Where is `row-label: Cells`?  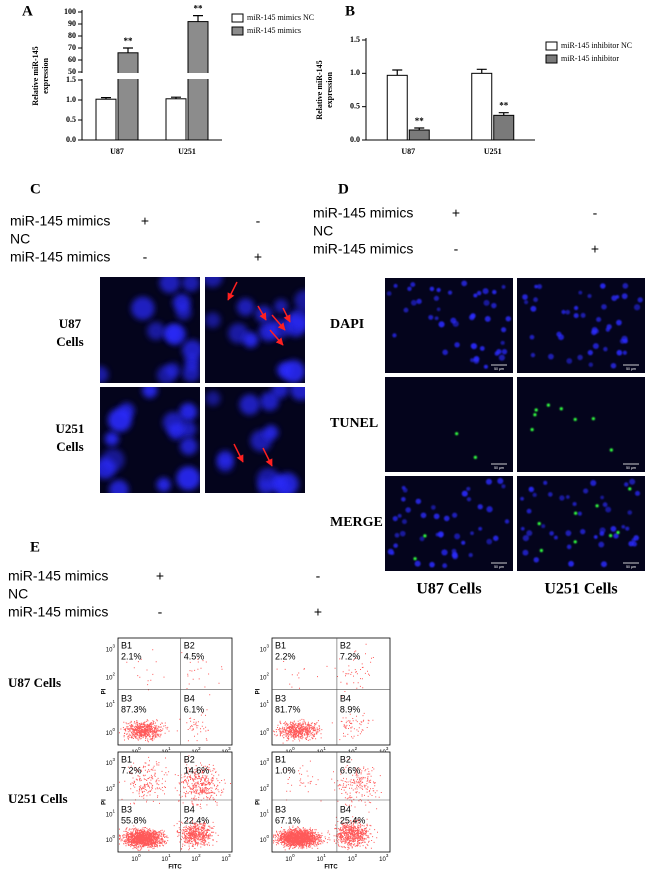 row-label: Cells is located at coordinates (69, 341).